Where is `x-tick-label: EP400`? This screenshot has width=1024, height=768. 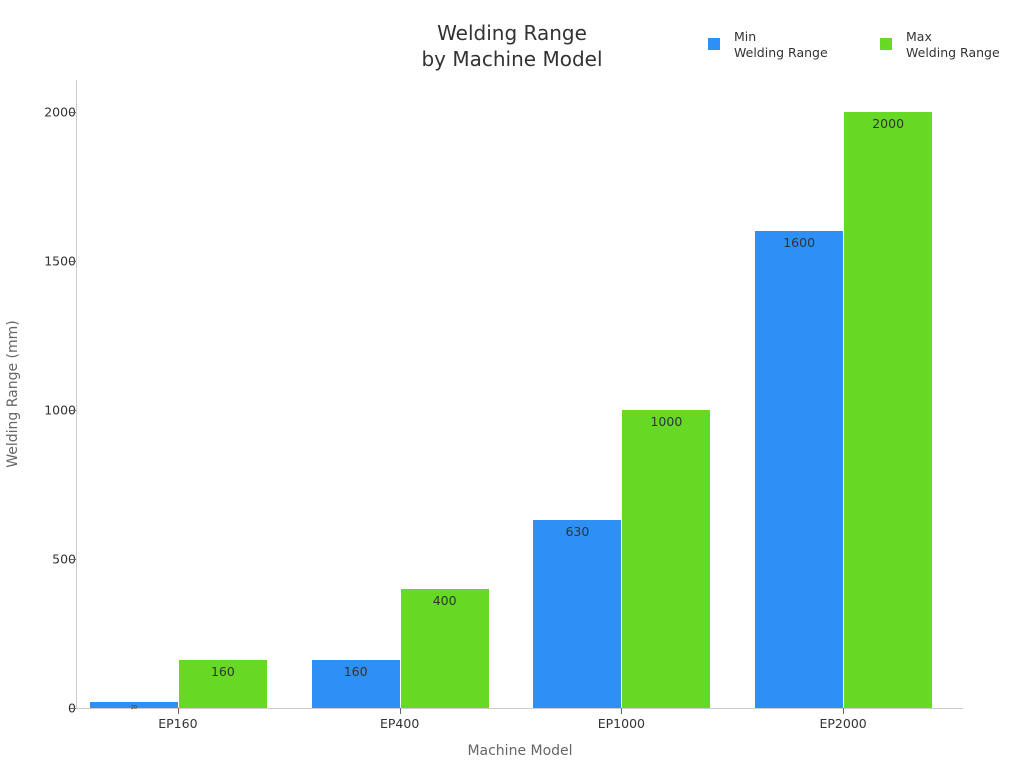 x-tick-label: EP400 is located at coordinates (399, 723).